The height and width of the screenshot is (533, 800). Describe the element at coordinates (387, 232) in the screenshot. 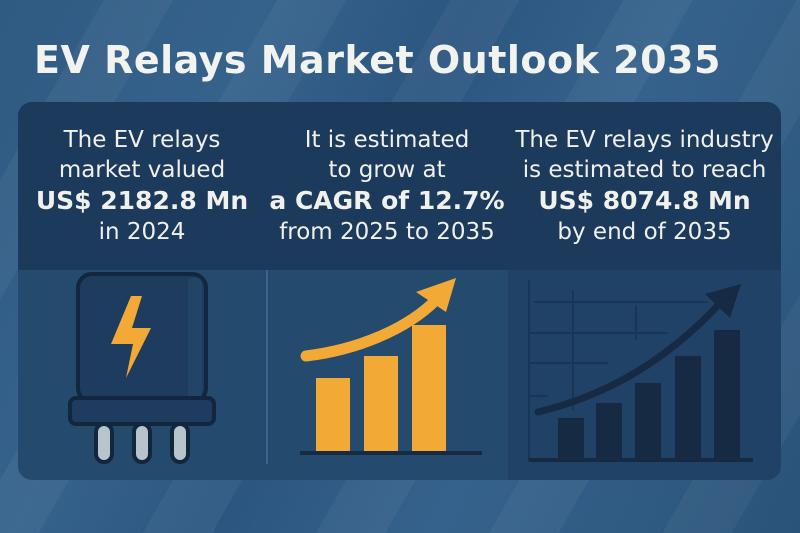

I see `card-footer: from 2025 to 2035` at that location.